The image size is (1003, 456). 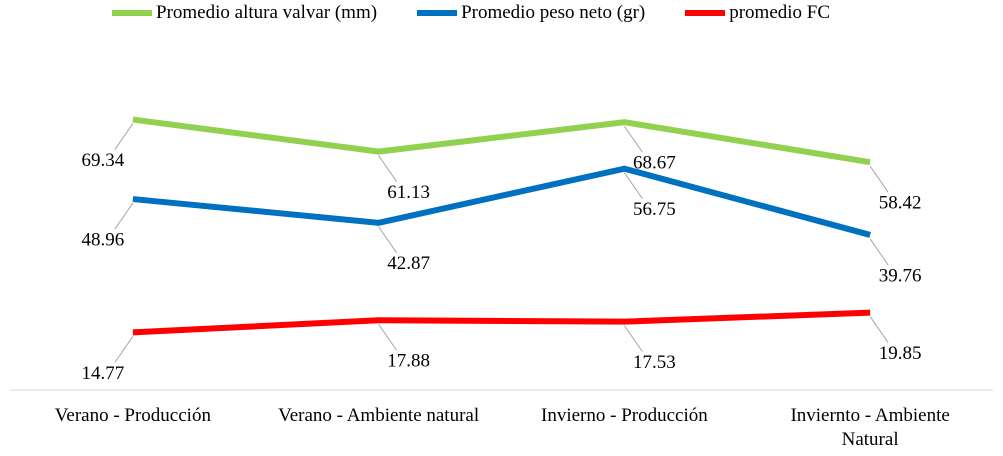 I want to click on data-label: 56.75, so click(x=654, y=209).